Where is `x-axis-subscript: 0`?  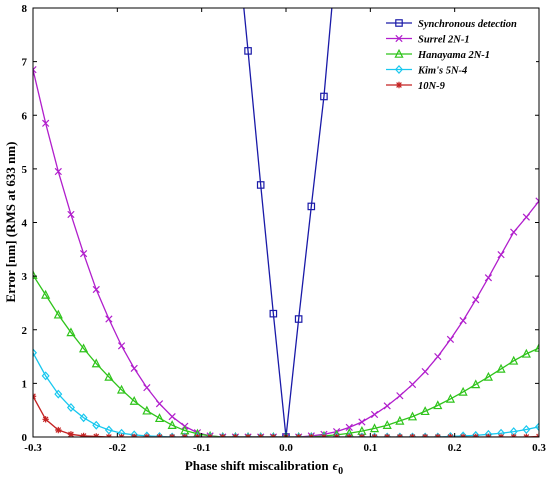 x-axis-subscript: 0 is located at coordinates (340, 471).